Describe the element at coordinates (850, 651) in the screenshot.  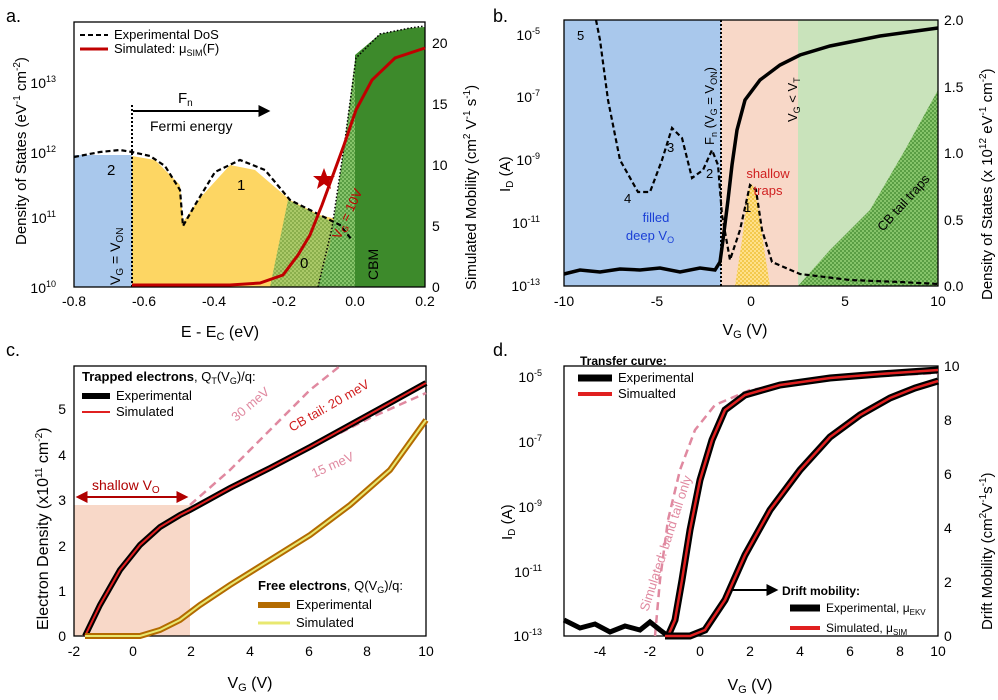
I see `d-xtick-5: 6` at that location.